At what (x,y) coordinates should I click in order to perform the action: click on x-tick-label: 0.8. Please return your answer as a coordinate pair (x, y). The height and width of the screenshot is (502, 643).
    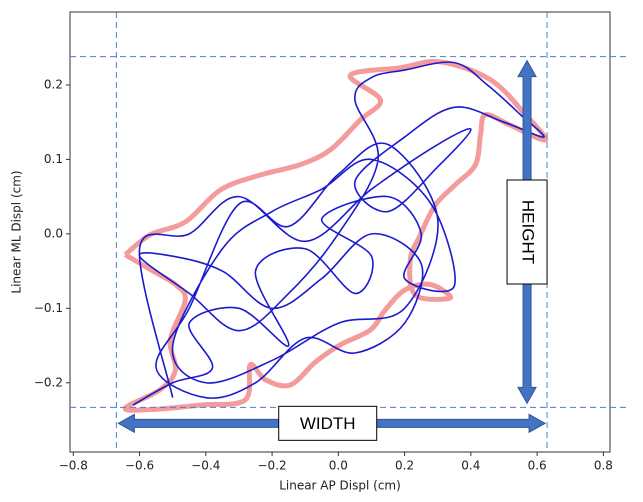
    Looking at the image, I should click on (603, 466).